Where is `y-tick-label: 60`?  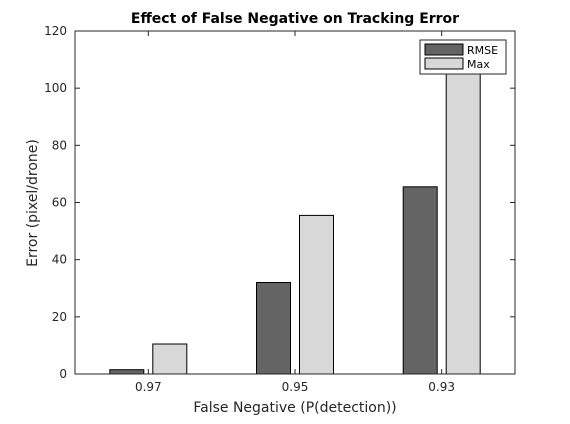 y-tick-label: 60 is located at coordinates (59, 203).